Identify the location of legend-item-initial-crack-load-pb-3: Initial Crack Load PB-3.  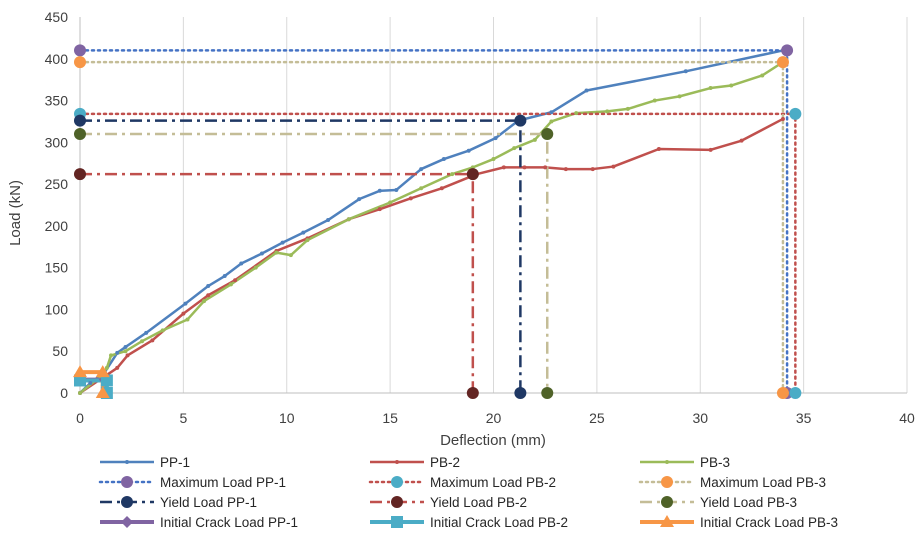
(739, 522).